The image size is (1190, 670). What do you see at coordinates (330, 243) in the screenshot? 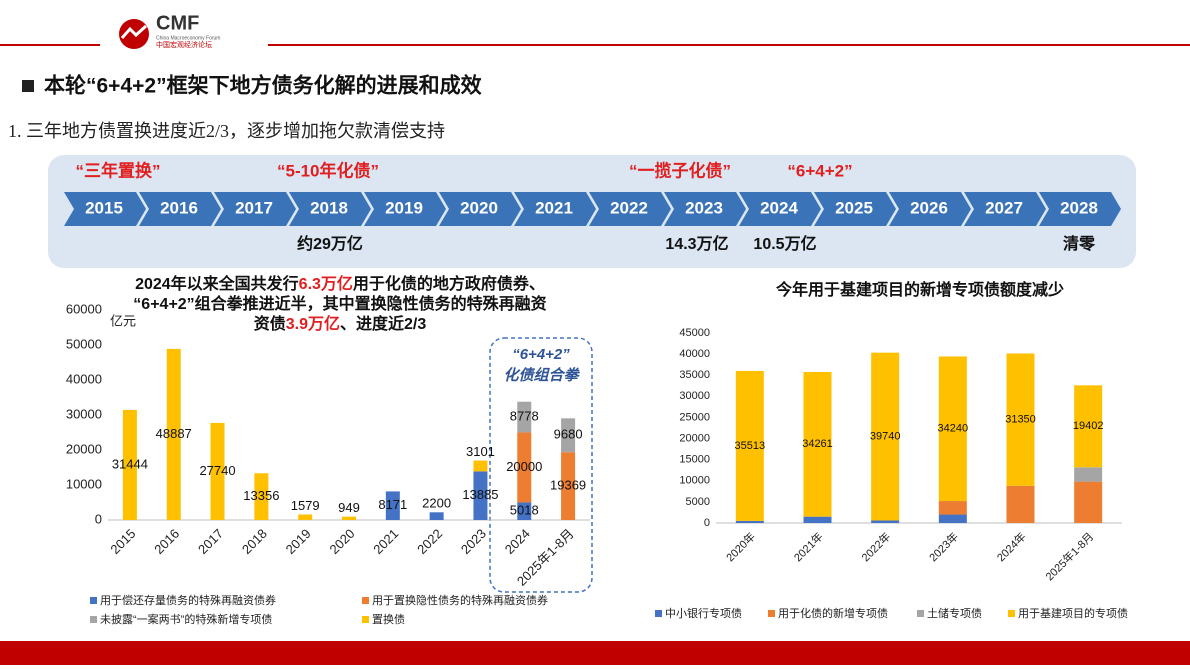
I see `timeline-note: 约29万亿` at bounding box center [330, 243].